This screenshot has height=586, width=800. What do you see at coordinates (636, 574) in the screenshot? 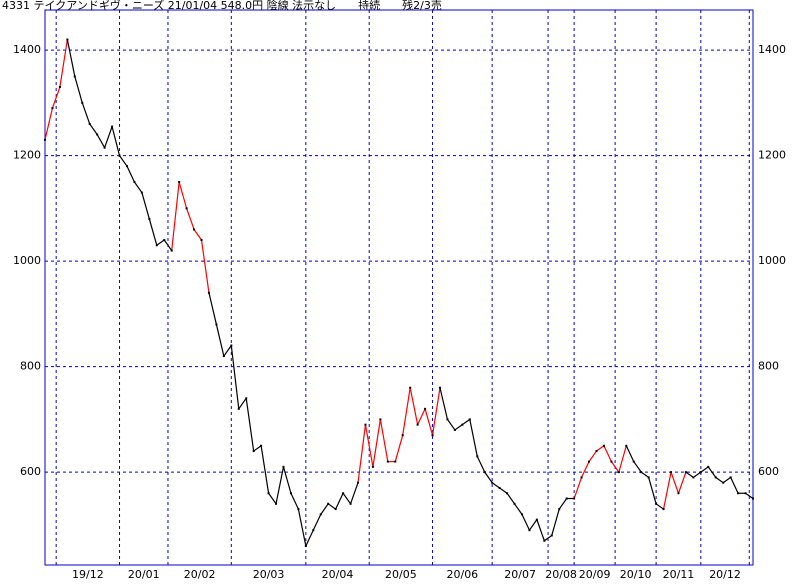
I see `x-tick-label: 20/10` at bounding box center [636, 574].